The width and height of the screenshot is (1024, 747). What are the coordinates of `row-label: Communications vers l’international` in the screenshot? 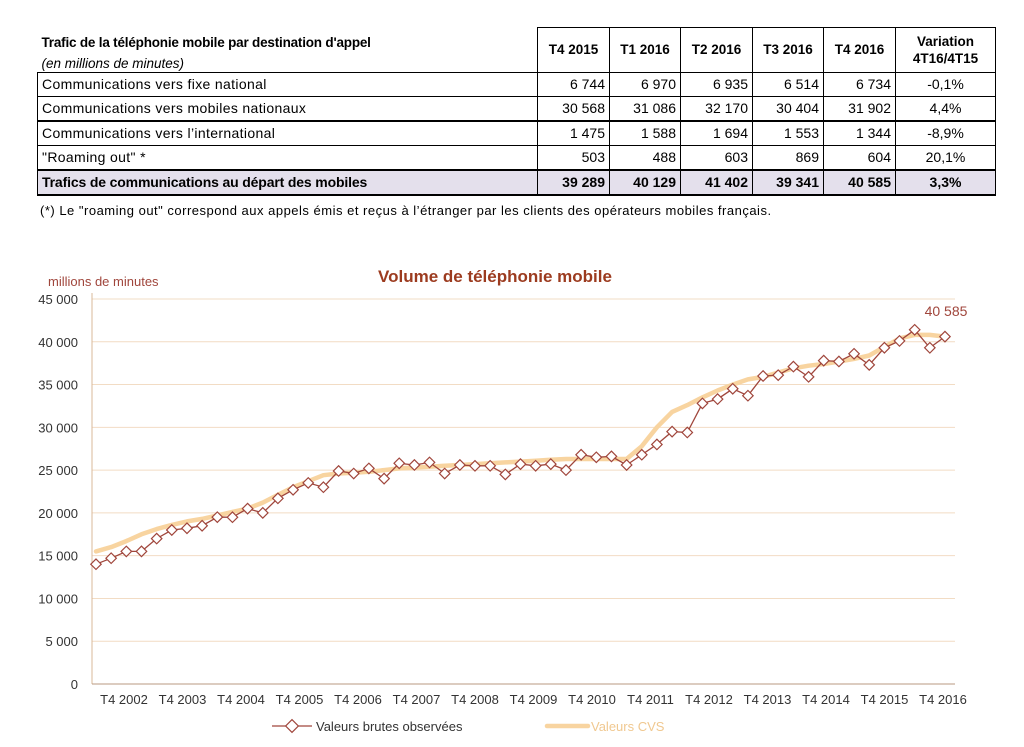 It's located at (287, 132).